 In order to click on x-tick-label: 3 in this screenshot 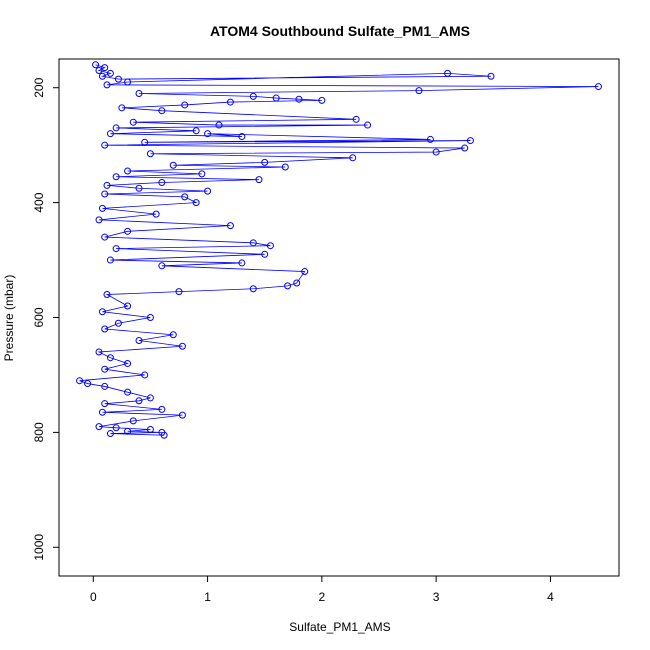, I will do `click(436, 597)`.